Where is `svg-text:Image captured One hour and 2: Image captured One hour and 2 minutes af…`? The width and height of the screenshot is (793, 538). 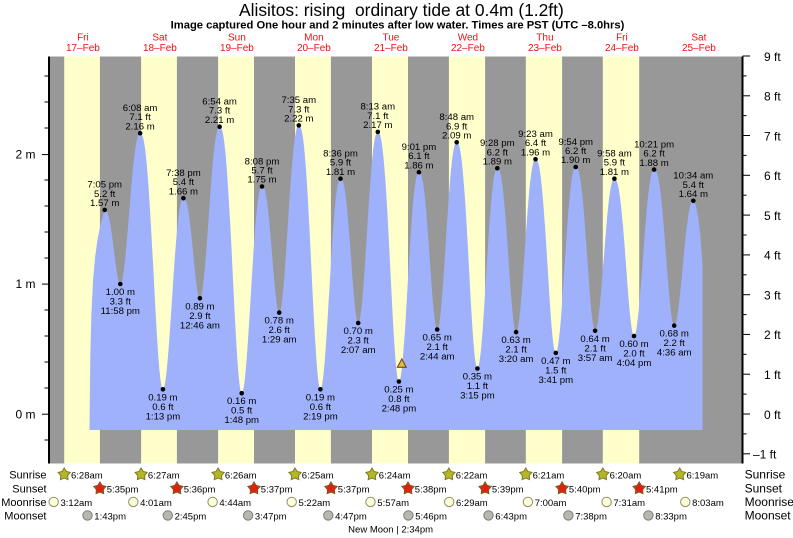
svg-text:Image captured One hour and 2: Image captured One hour and 2 minutes af… is located at coordinates (398, 26).